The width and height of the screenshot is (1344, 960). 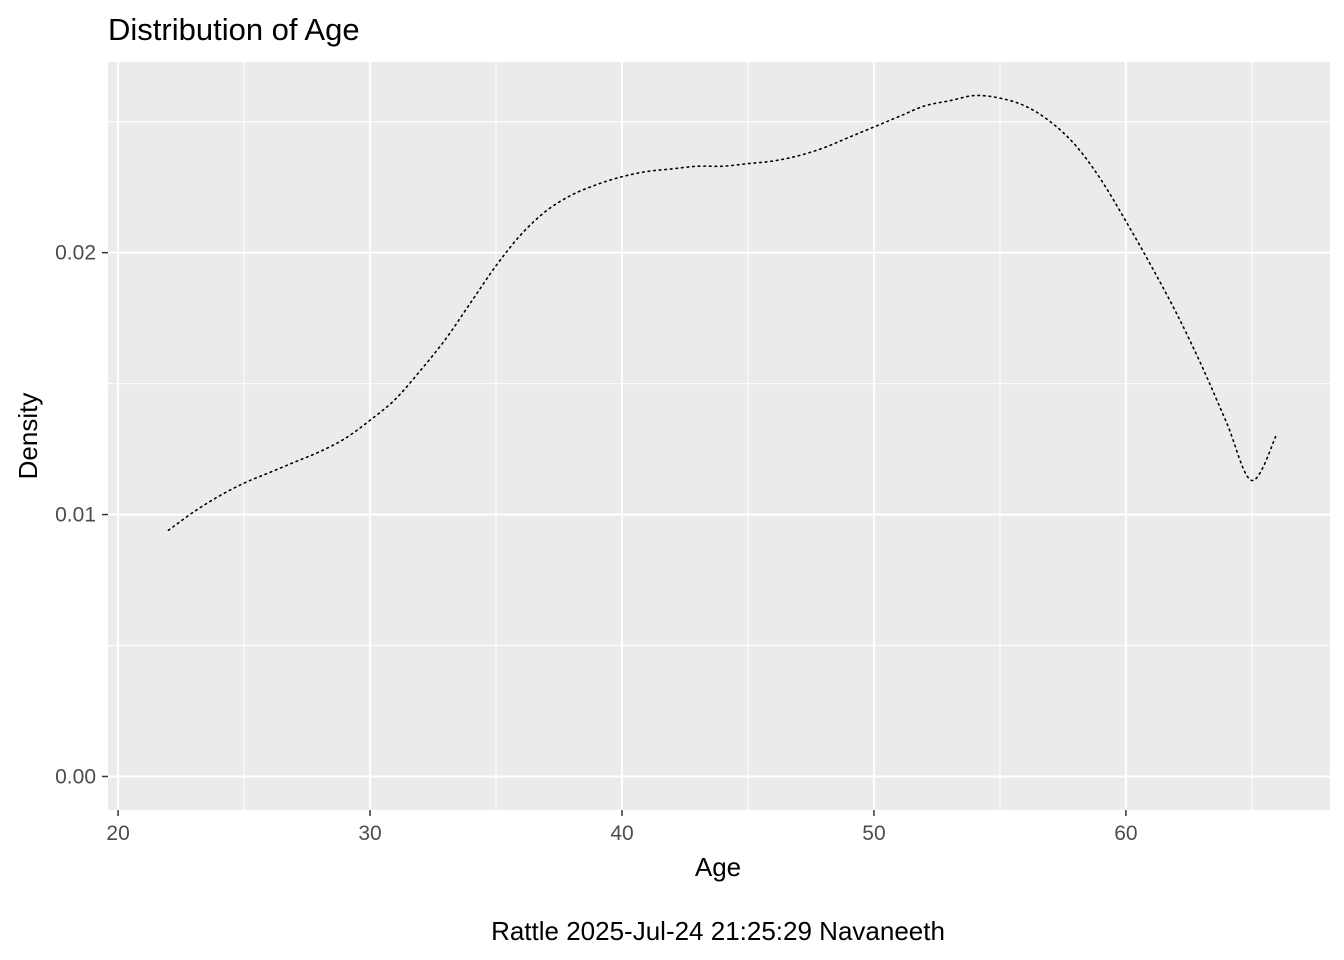 What do you see at coordinates (234, 29) in the screenshot?
I see `chart-title: Distribution of Age` at bounding box center [234, 29].